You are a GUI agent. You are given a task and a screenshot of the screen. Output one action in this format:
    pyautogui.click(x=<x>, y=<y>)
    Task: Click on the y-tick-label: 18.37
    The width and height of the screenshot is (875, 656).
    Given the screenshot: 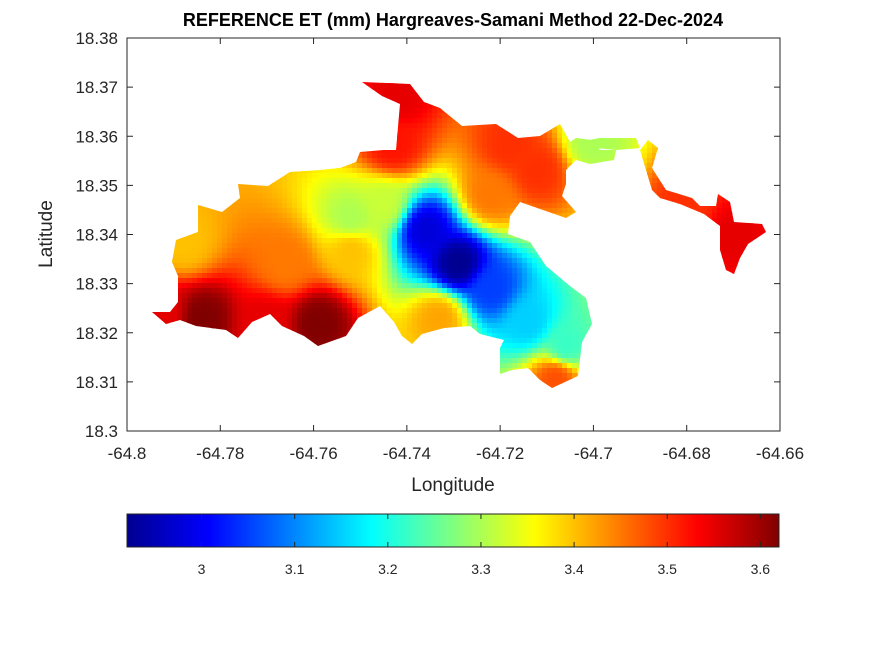 What is the action you would take?
    pyautogui.click(x=96, y=87)
    